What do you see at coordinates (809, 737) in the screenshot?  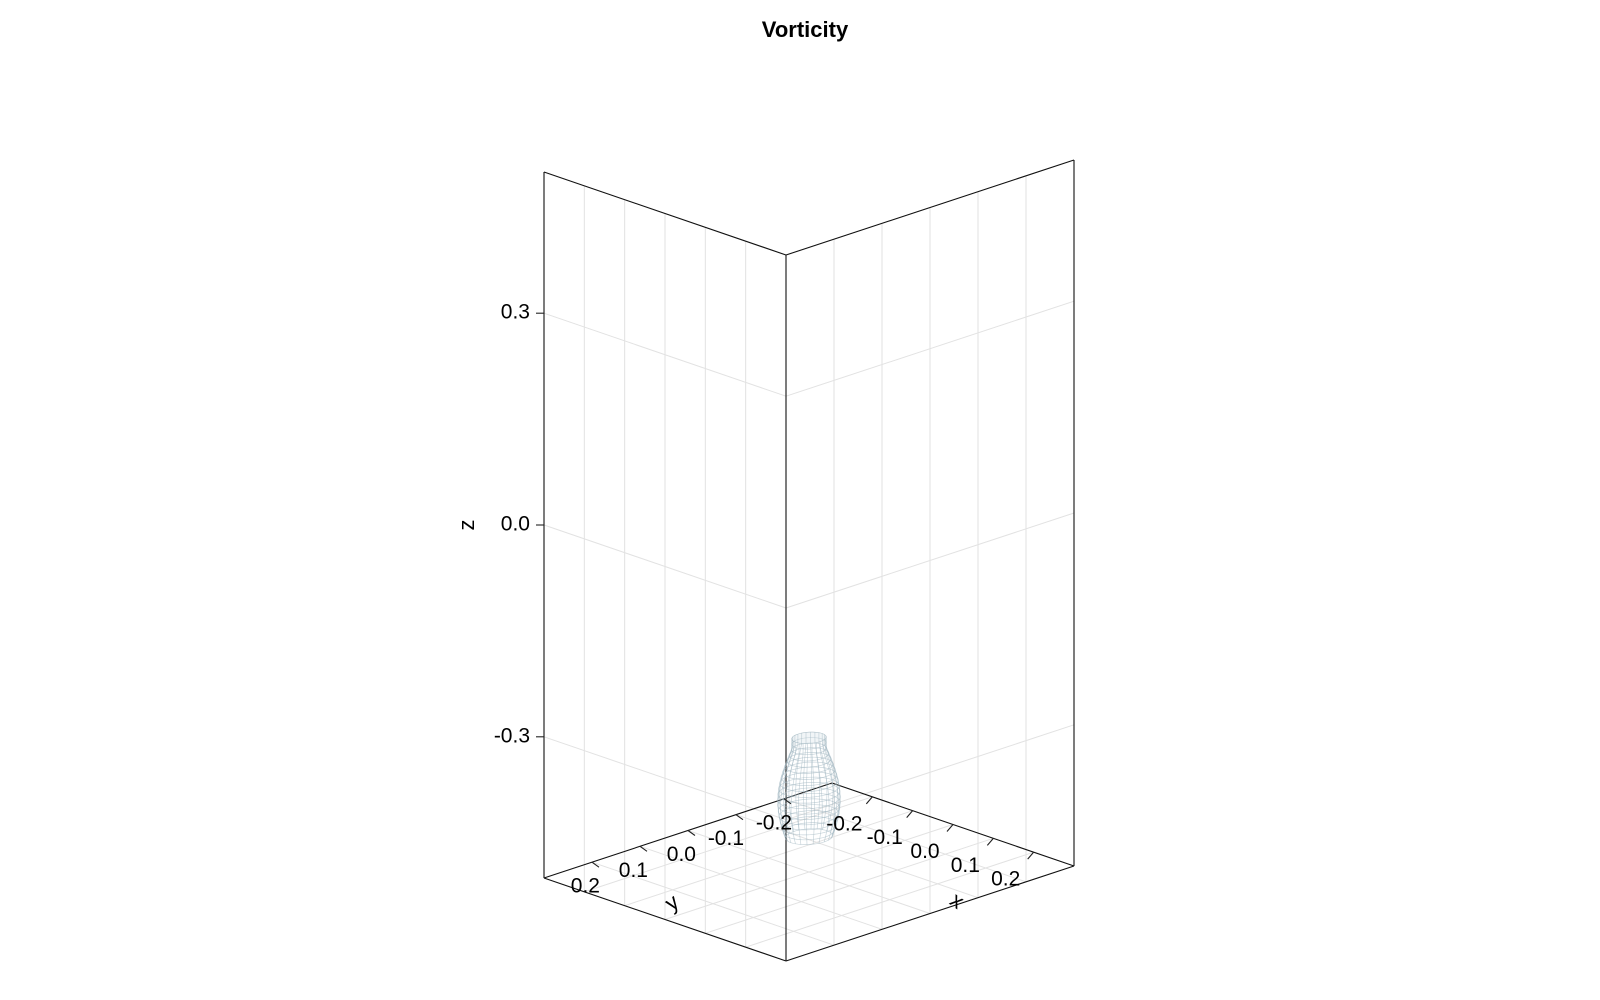 I see `vorticity-ring-contour` at bounding box center [809, 737].